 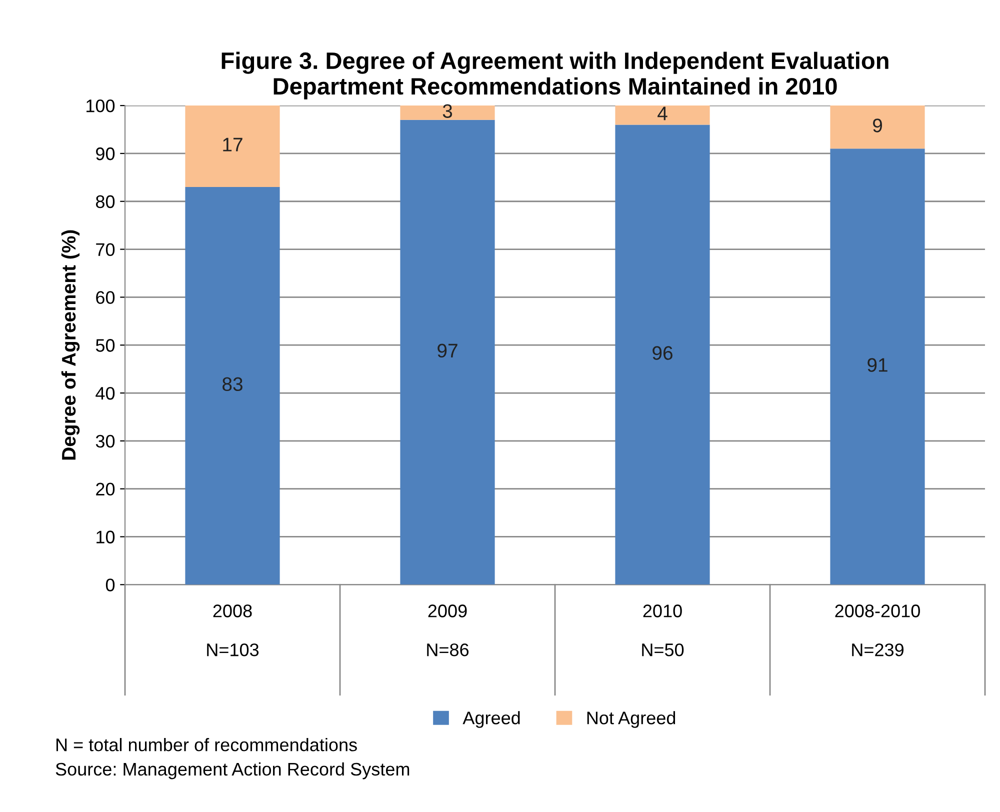 What do you see at coordinates (232, 145) in the screenshot?
I see `data-label: 17` at bounding box center [232, 145].